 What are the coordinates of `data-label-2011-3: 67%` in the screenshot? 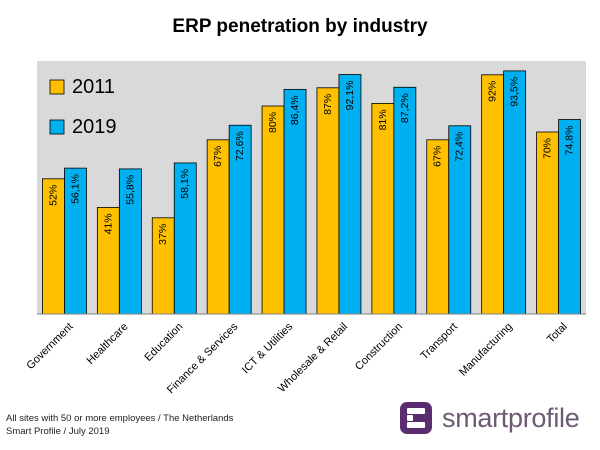 It's located at (218, 156).